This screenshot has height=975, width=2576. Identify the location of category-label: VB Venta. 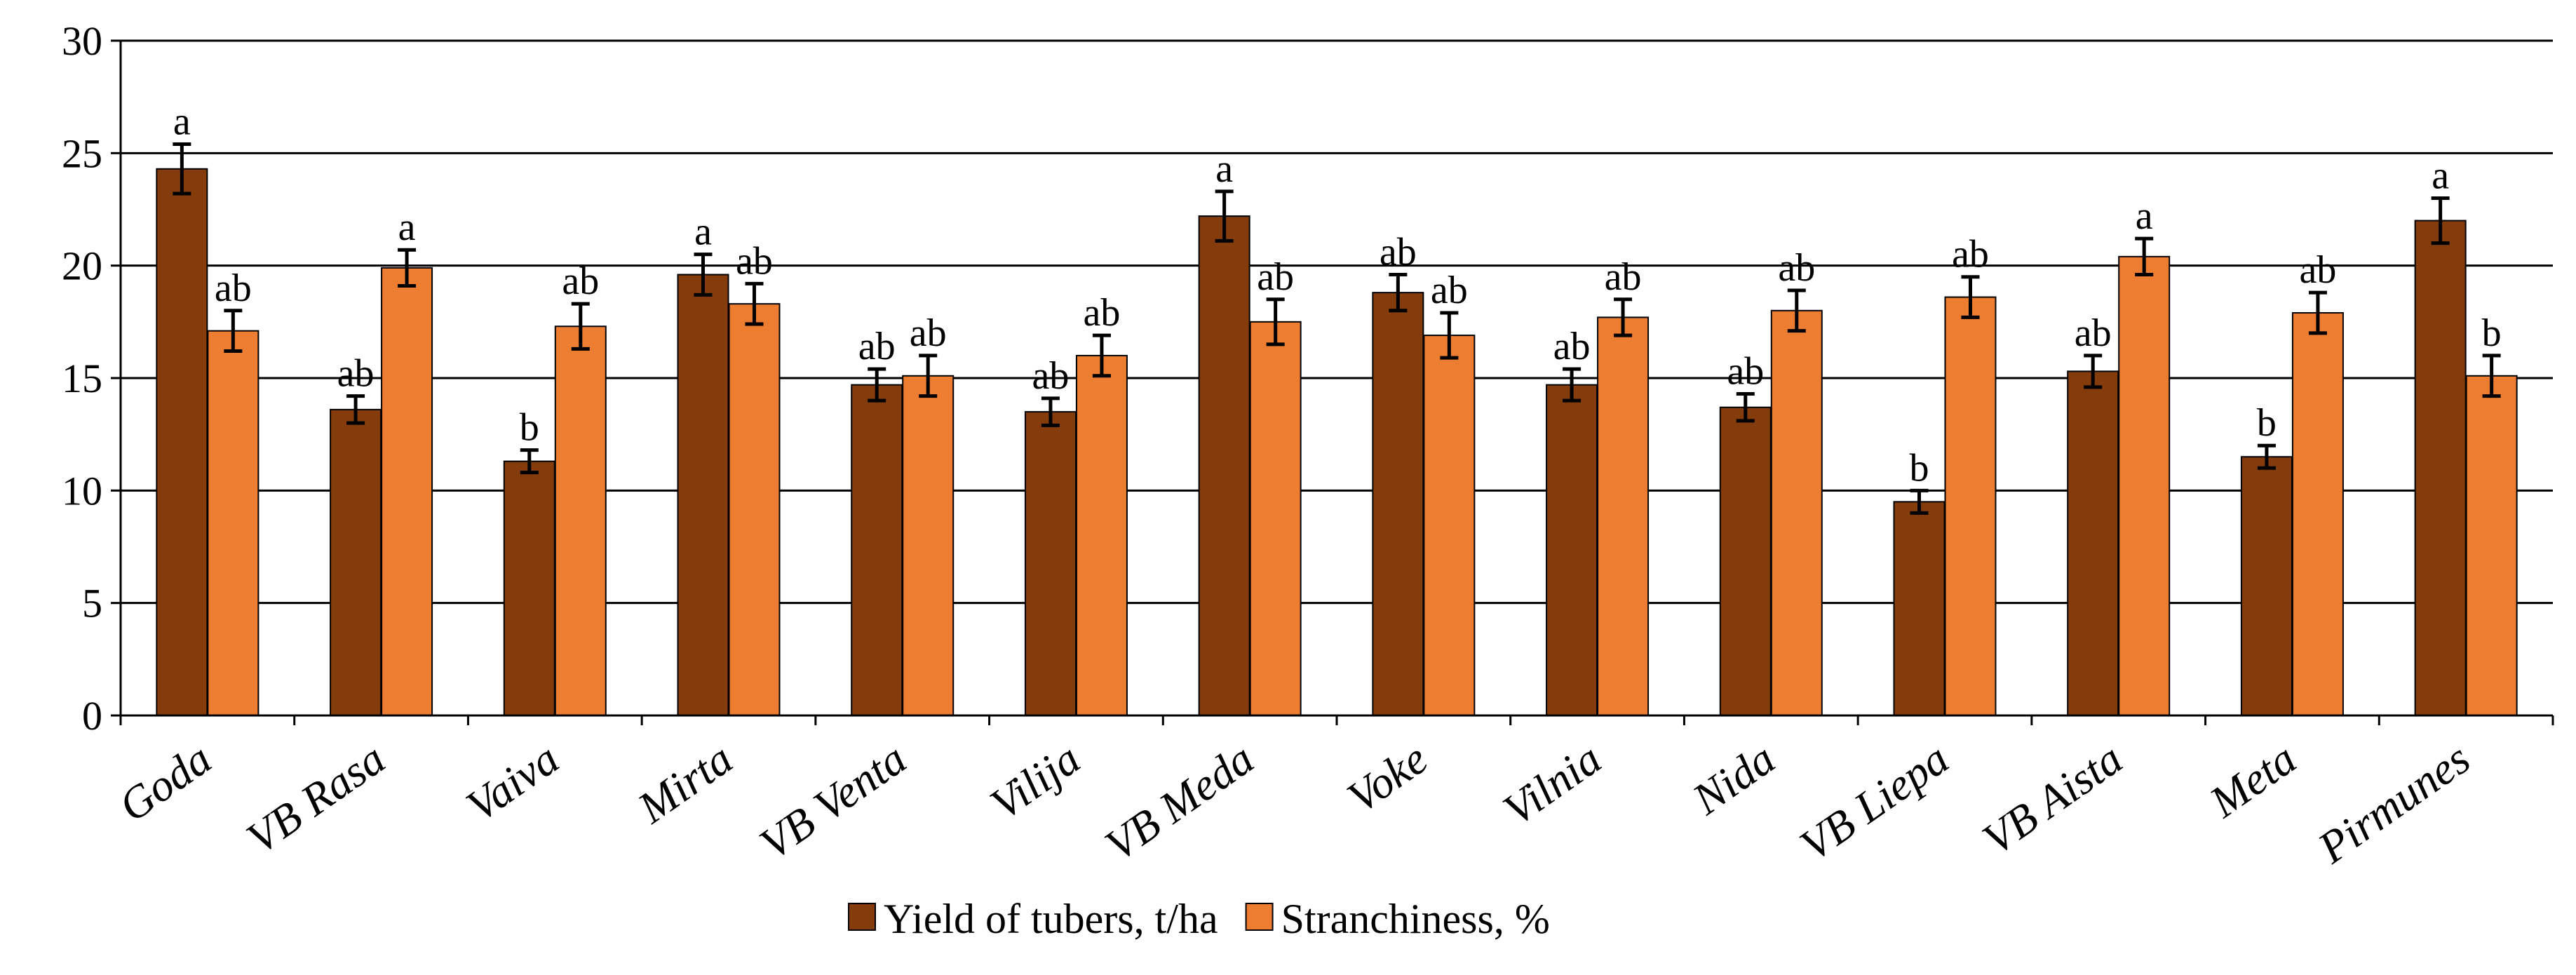
(832, 801).